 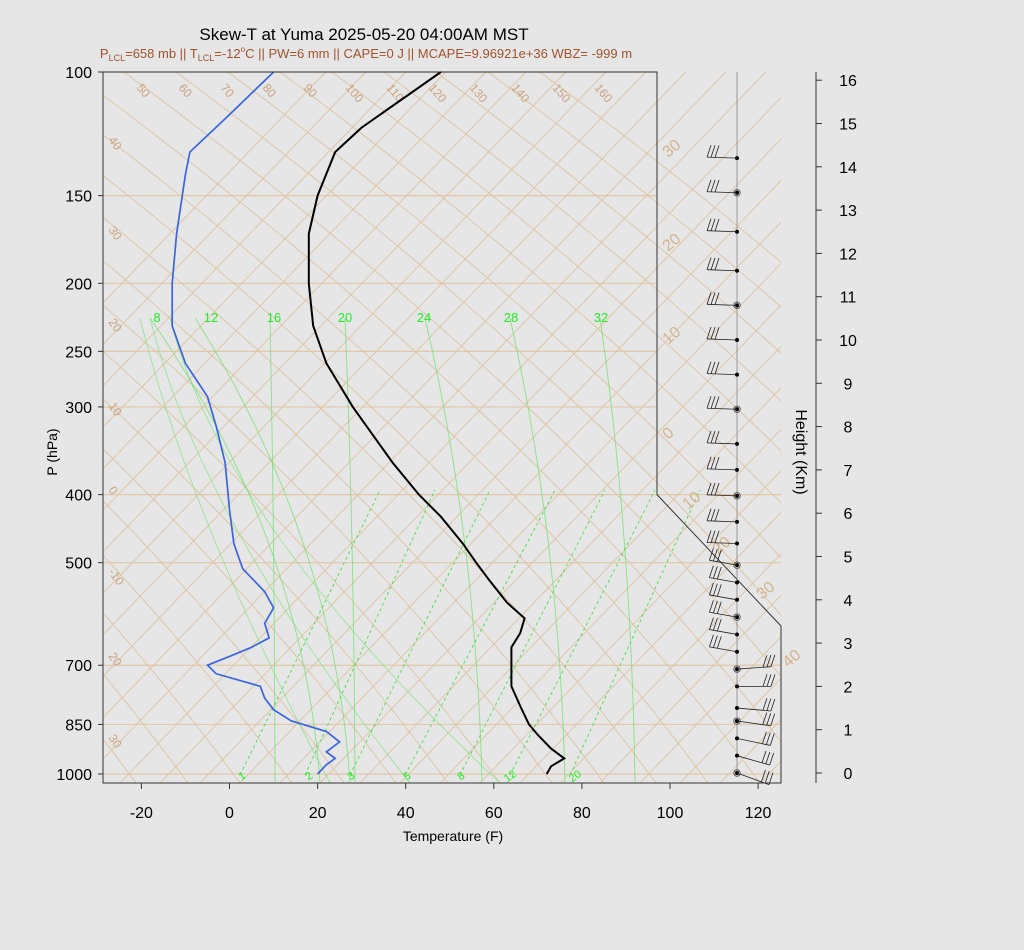 What do you see at coordinates (115, 659) in the screenshot?
I see `isotherm-left-label: 20` at bounding box center [115, 659].